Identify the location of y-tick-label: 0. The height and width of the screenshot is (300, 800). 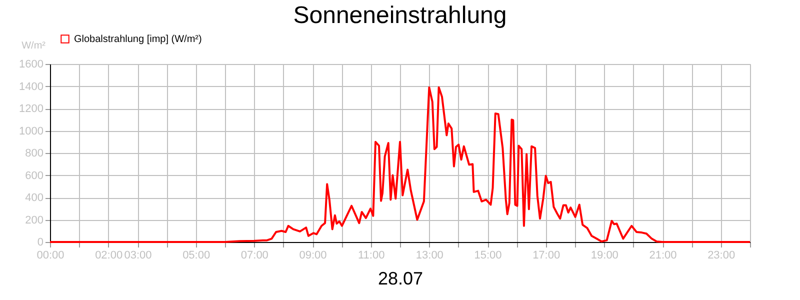
(40, 242).